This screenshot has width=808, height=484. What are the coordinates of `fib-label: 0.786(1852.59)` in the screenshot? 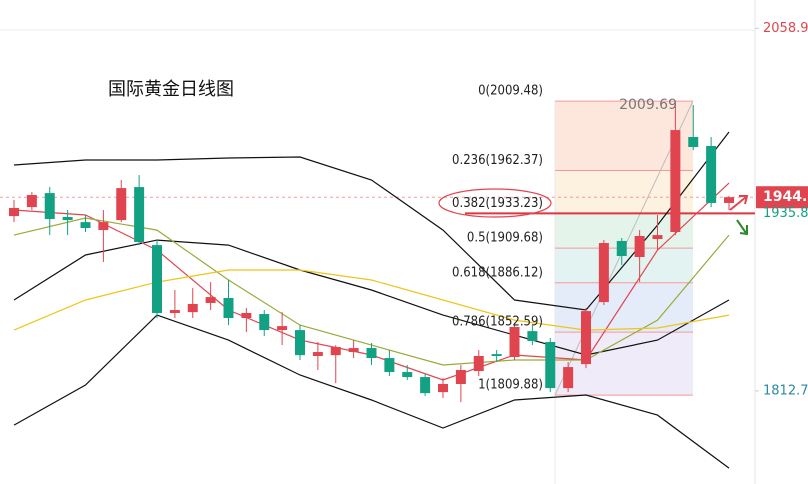 It's located at (497, 322).